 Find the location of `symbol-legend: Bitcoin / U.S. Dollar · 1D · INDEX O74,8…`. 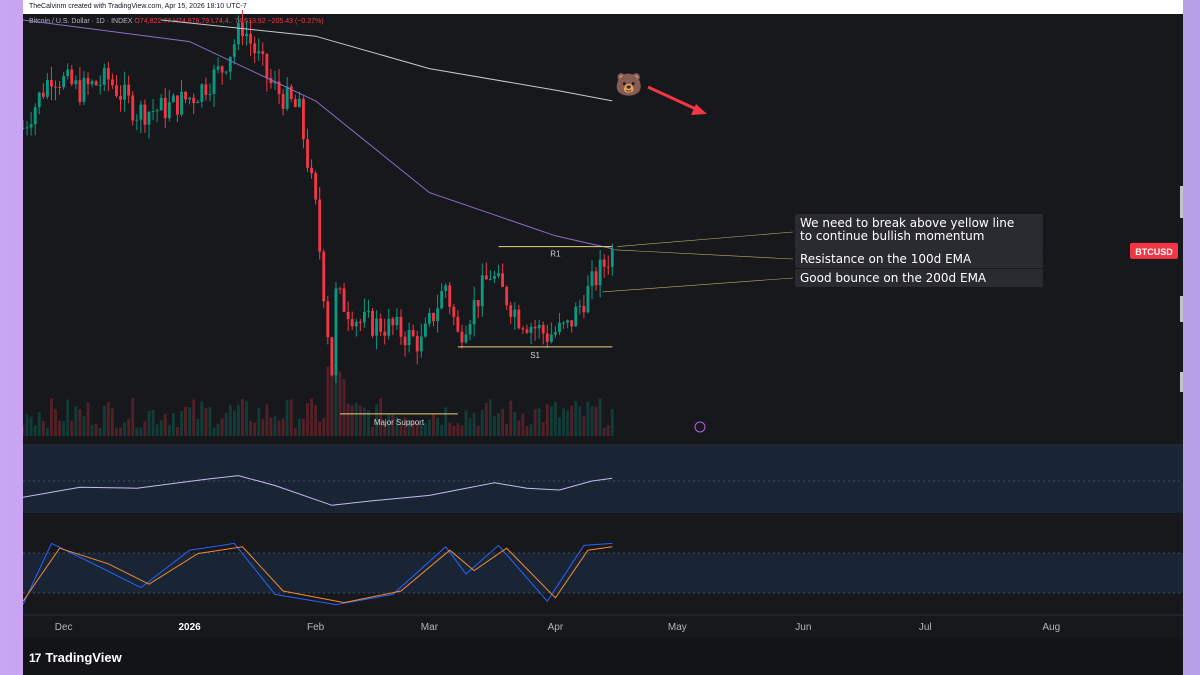

symbol-legend: Bitcoin / U.S. Dollar · 1D · INDEX O74,8… is located at coordinates (176, 21).